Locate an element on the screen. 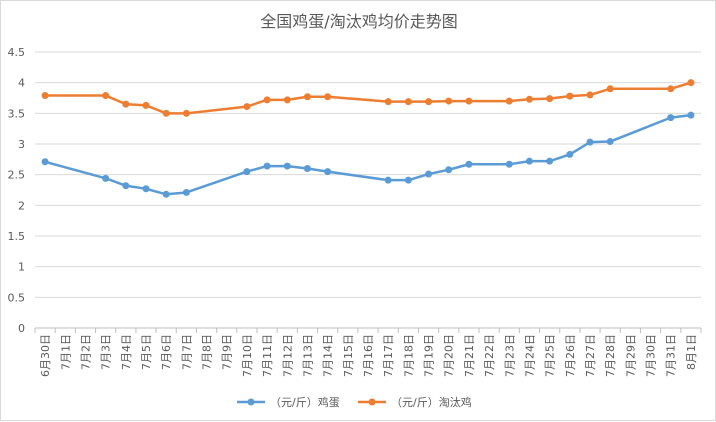  x-tick-label: 7月18日 is located at coordinates (408, 355).